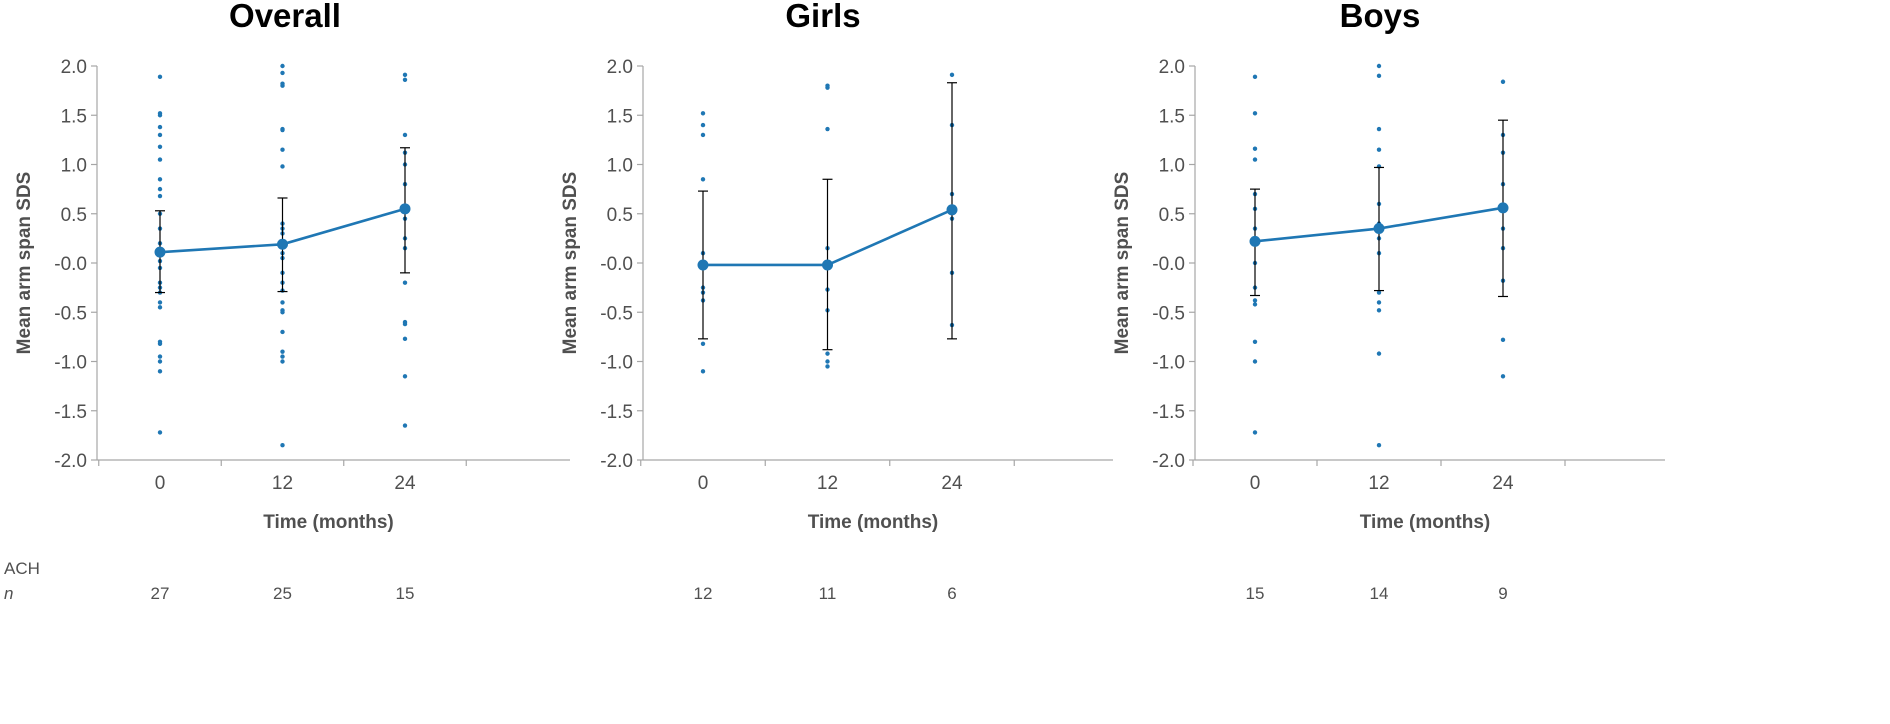  What do you see at coordinates (74, 67) in the screenshot?
I see `y-tick-label: 2.0` at bounding box center [74, 67].